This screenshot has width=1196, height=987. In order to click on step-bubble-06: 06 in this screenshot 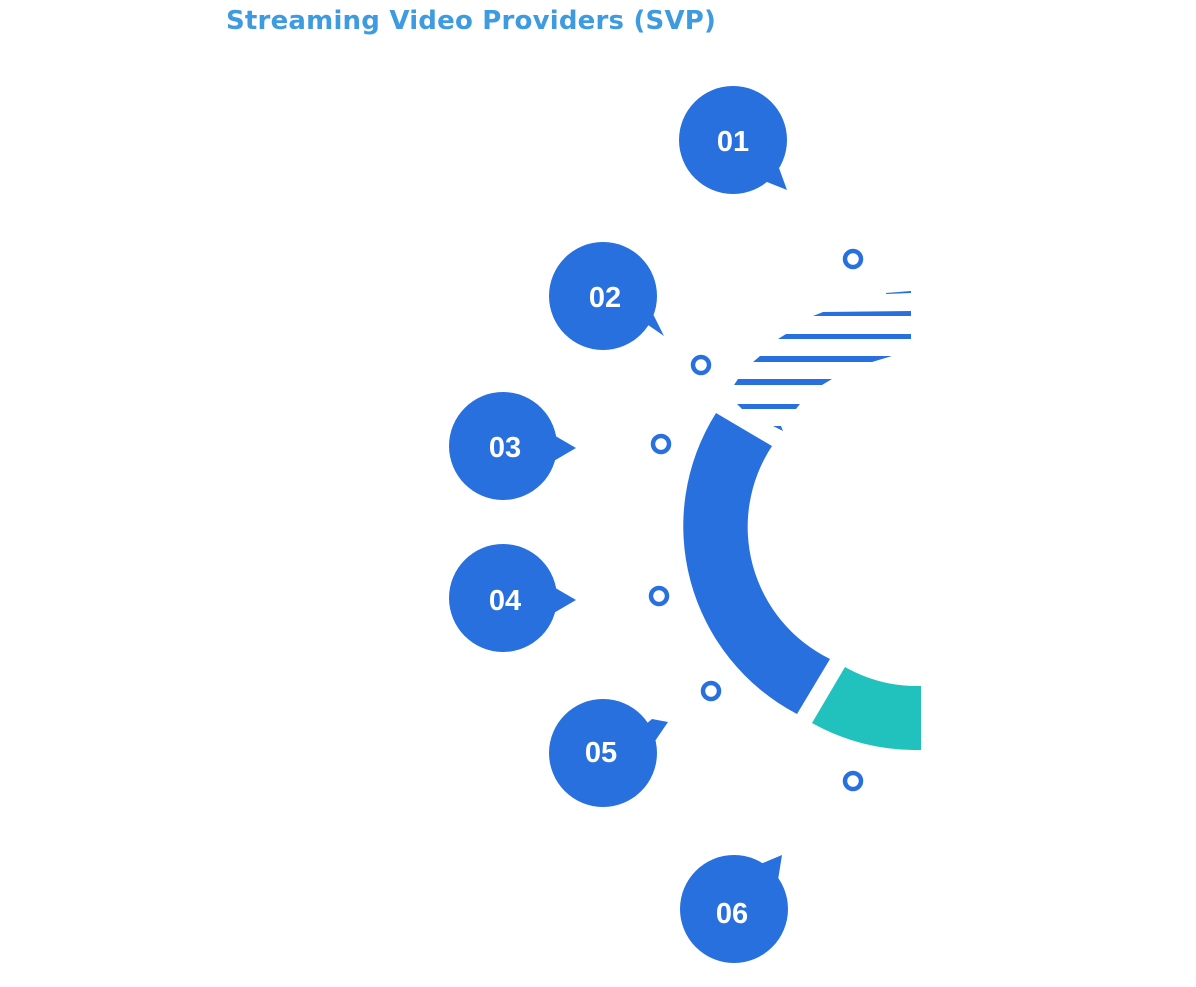, I will do `click(734, 909)`.